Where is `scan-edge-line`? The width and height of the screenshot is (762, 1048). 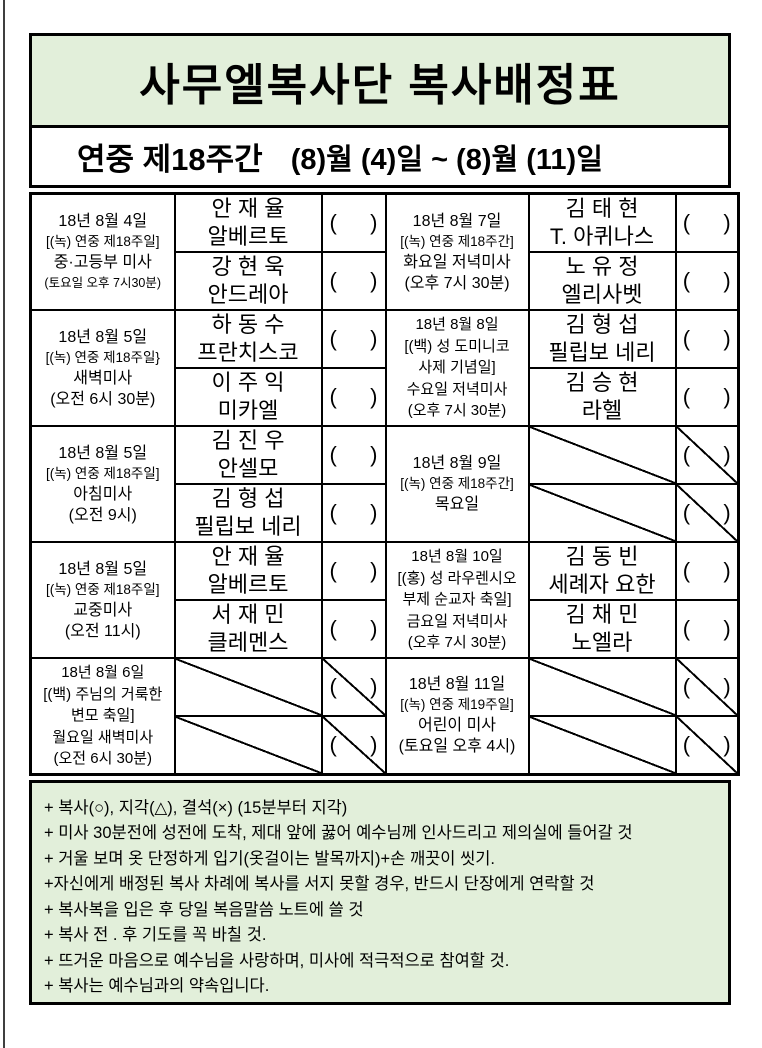
scan-edge-line is located at coordinates (4, 524).